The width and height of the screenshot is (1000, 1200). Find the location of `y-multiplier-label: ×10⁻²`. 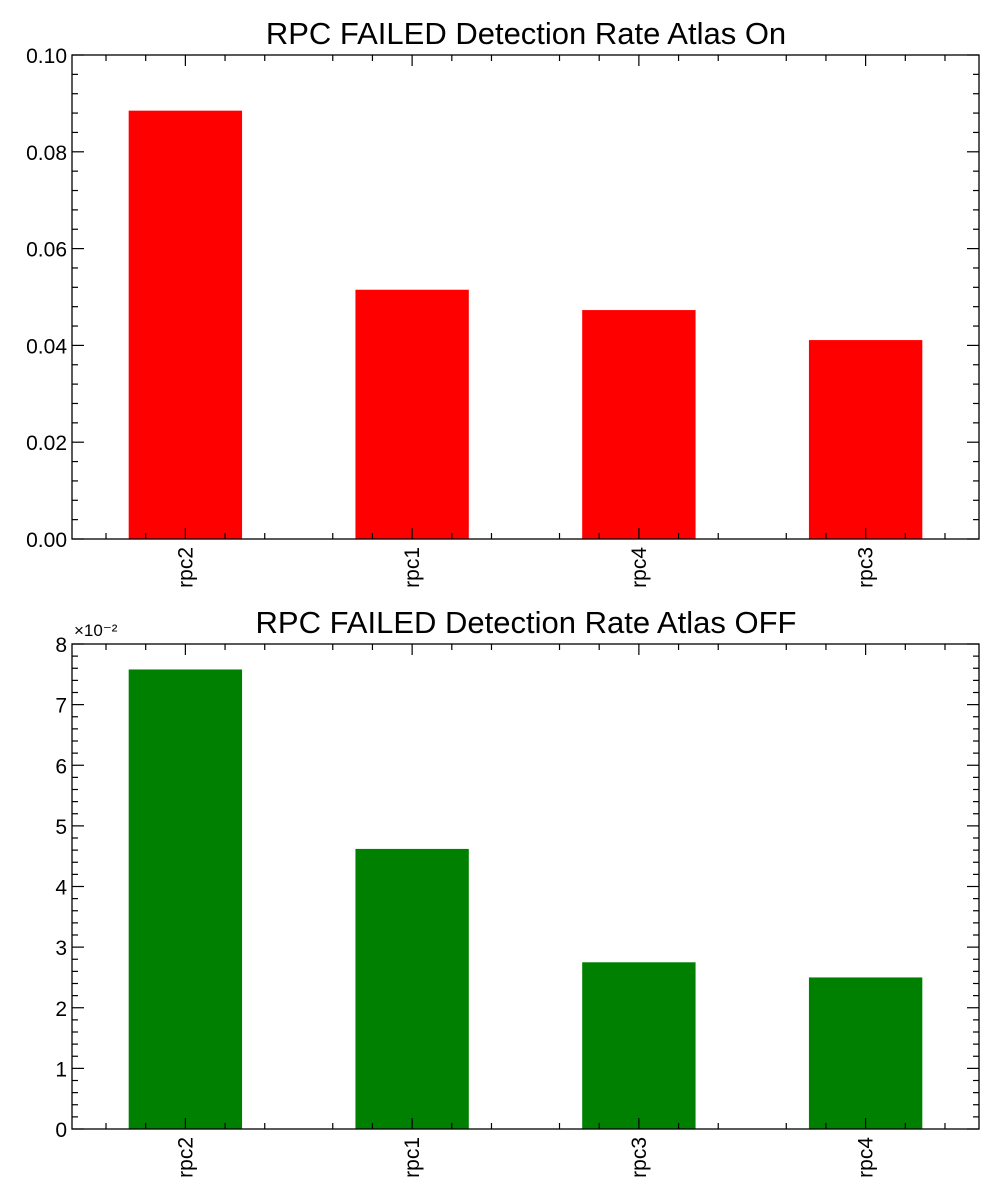

y-multiplier-label: ×10⁻² is located at coordinates (96, 630).